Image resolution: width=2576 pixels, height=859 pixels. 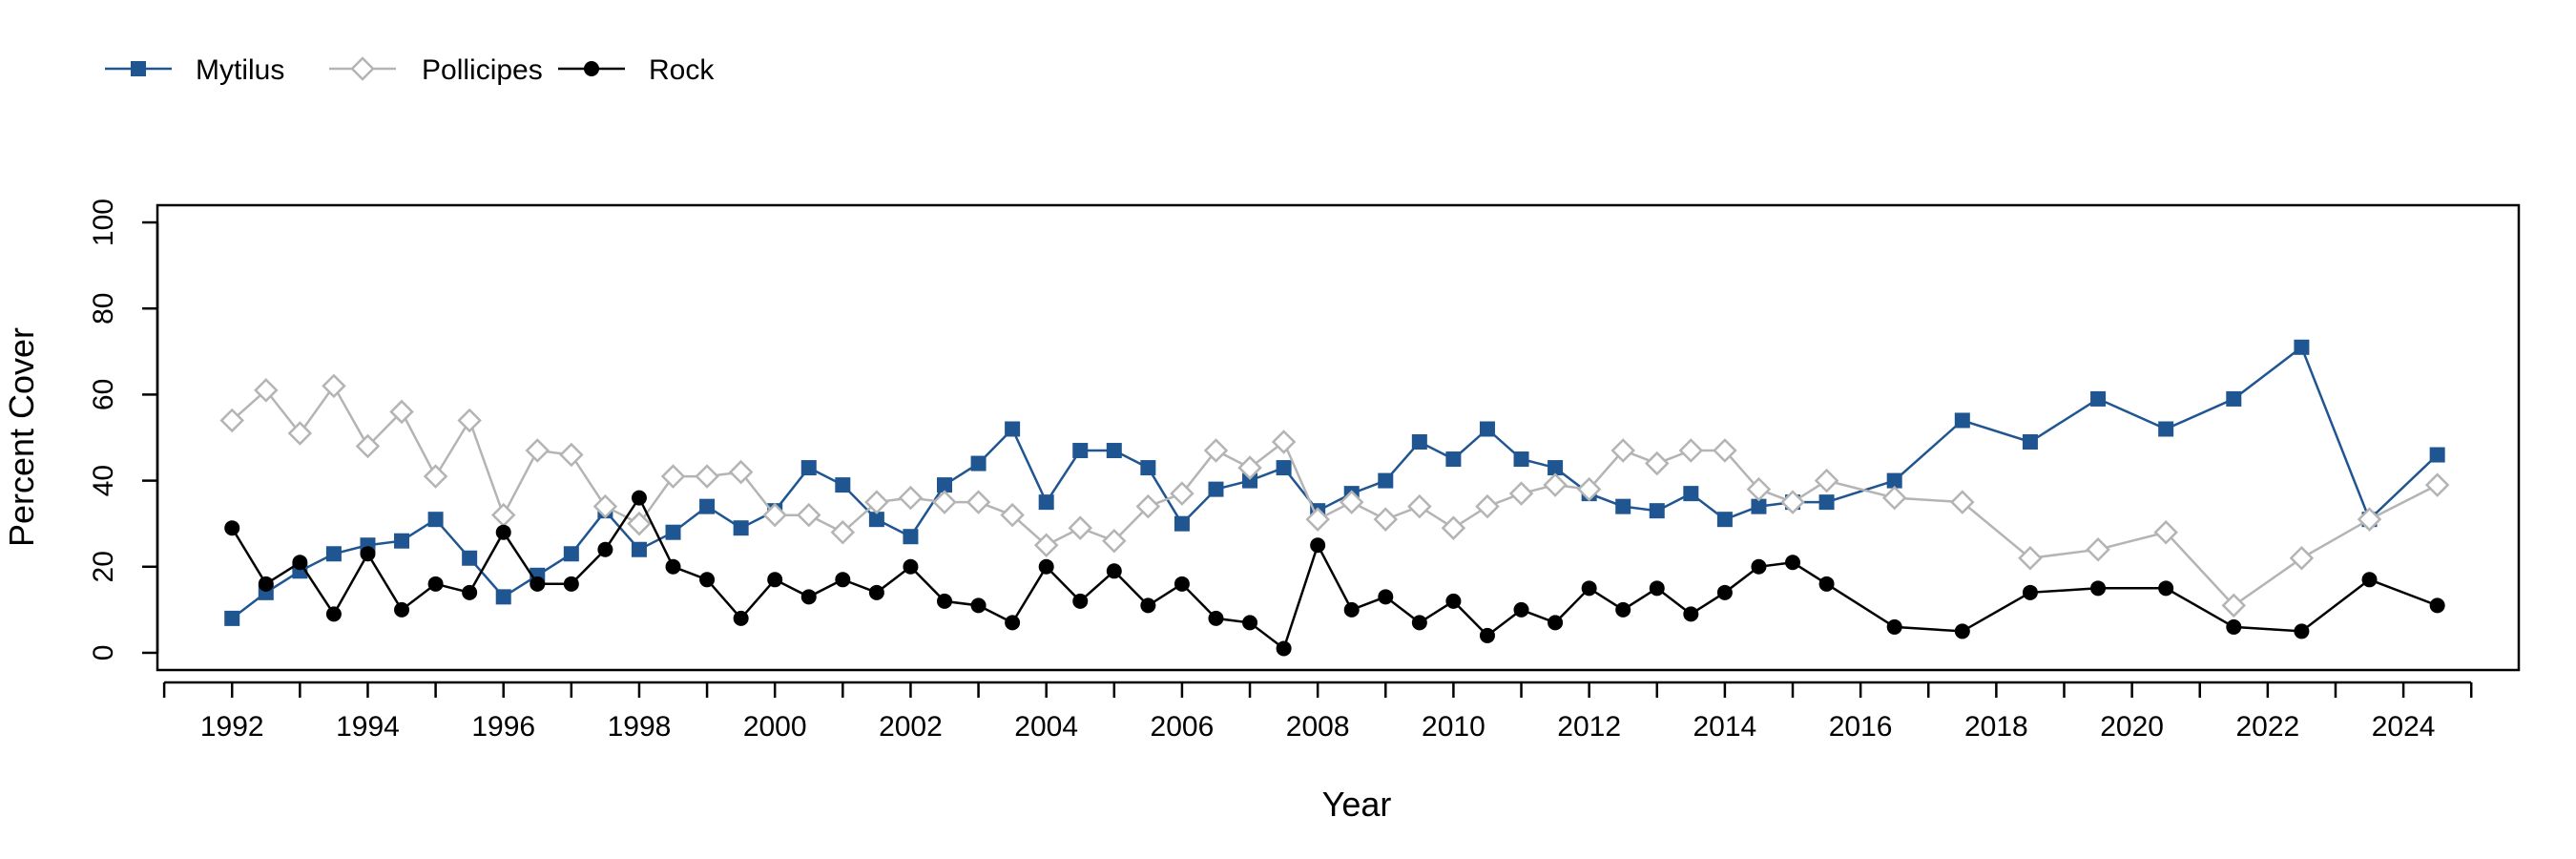 I want to click on x-tick-label: 2018, so click(x=1996, y=727).